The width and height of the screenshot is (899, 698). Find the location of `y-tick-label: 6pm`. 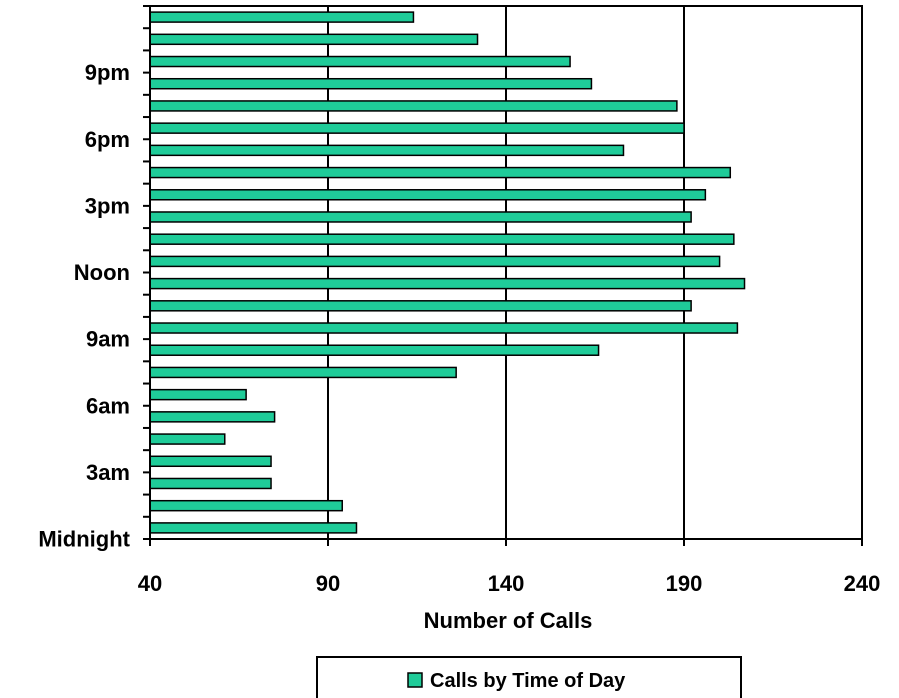

y-tick-label: 6pm is located at coordinates (107, 139).